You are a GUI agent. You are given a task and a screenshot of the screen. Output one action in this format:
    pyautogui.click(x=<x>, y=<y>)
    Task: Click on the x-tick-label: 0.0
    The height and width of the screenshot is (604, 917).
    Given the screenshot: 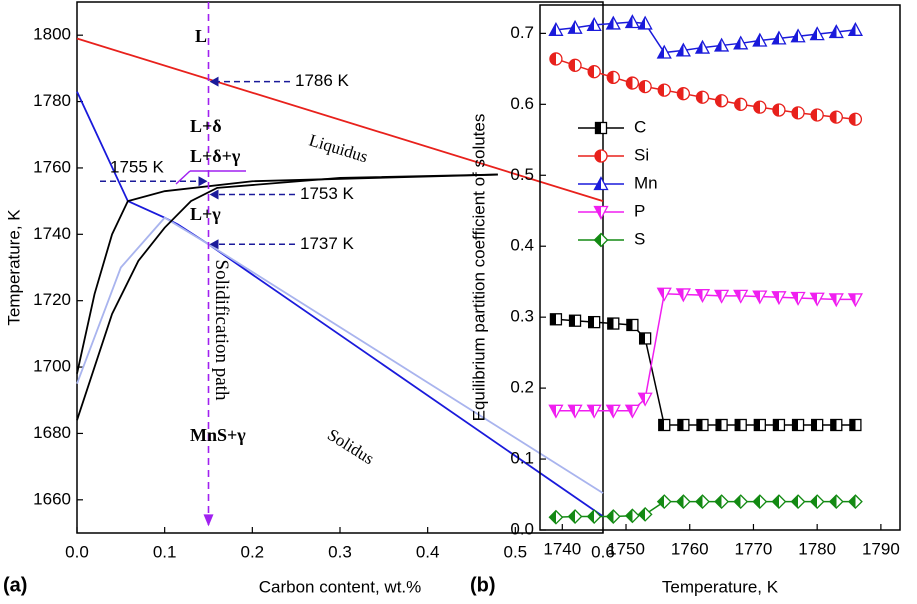 What is the action you would take?
    pyautogui.click(x=77, y=551)
    